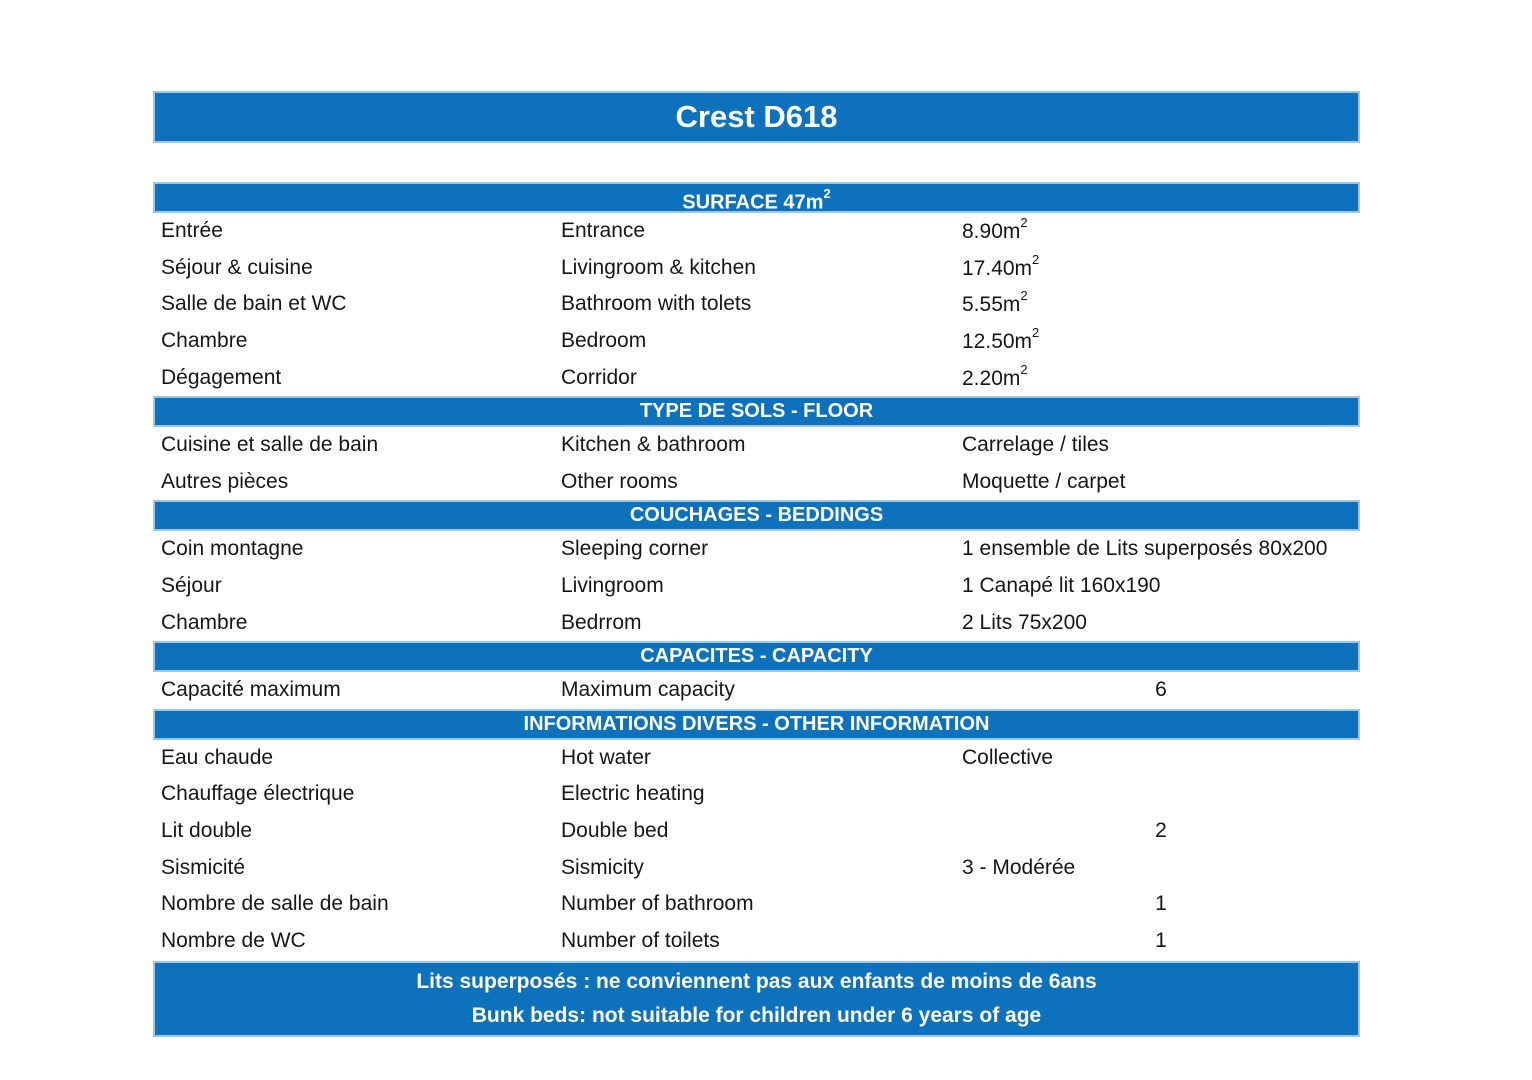 Image resolution: width=1532 pixels, height=1080 pixels. What do you see at coordinates (221, 377) in the screenshot?
I see `label-fr: Dégagement` at bounding box center [221, 377].